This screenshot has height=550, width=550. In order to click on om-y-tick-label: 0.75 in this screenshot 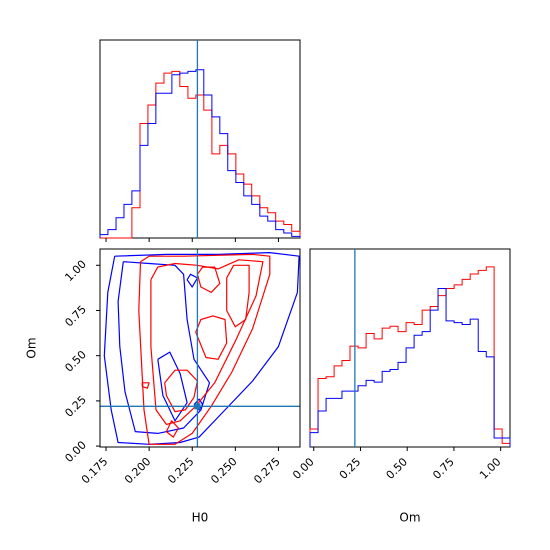, I will do `click(75, 316)`.